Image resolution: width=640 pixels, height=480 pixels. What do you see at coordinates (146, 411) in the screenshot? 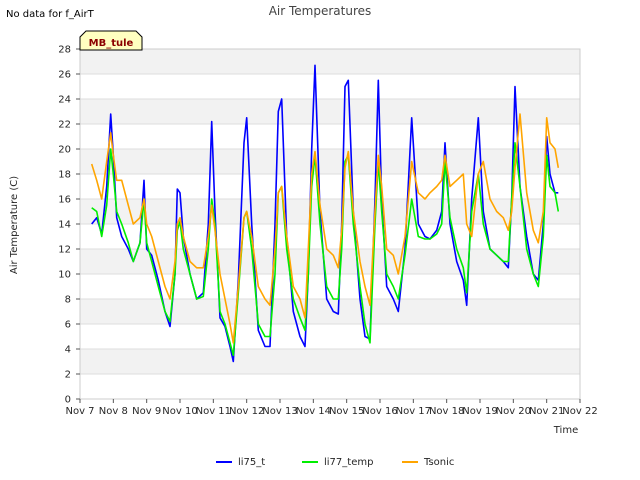
I see `x-tick-label: Nov 9` at bounding box center [146, 411].